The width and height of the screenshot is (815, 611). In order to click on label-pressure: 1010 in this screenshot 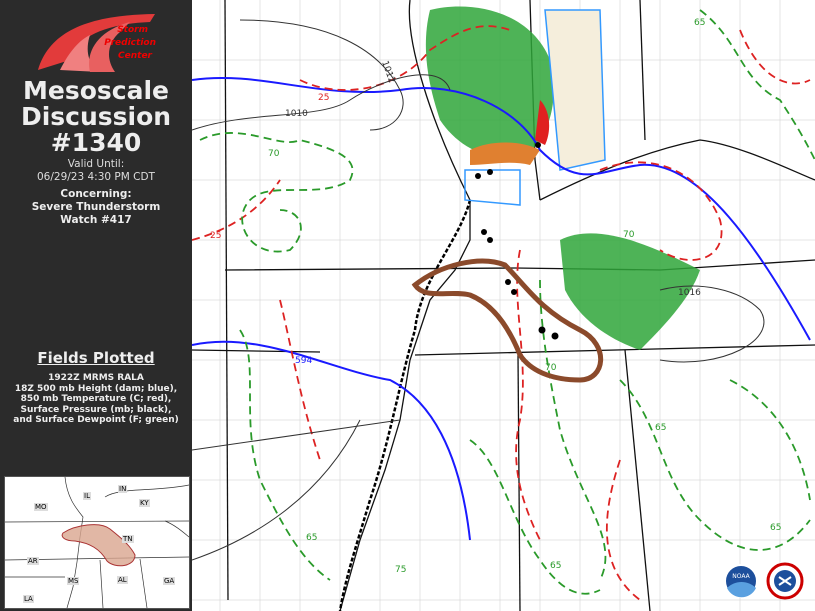, I will do `click(296, 114)`.